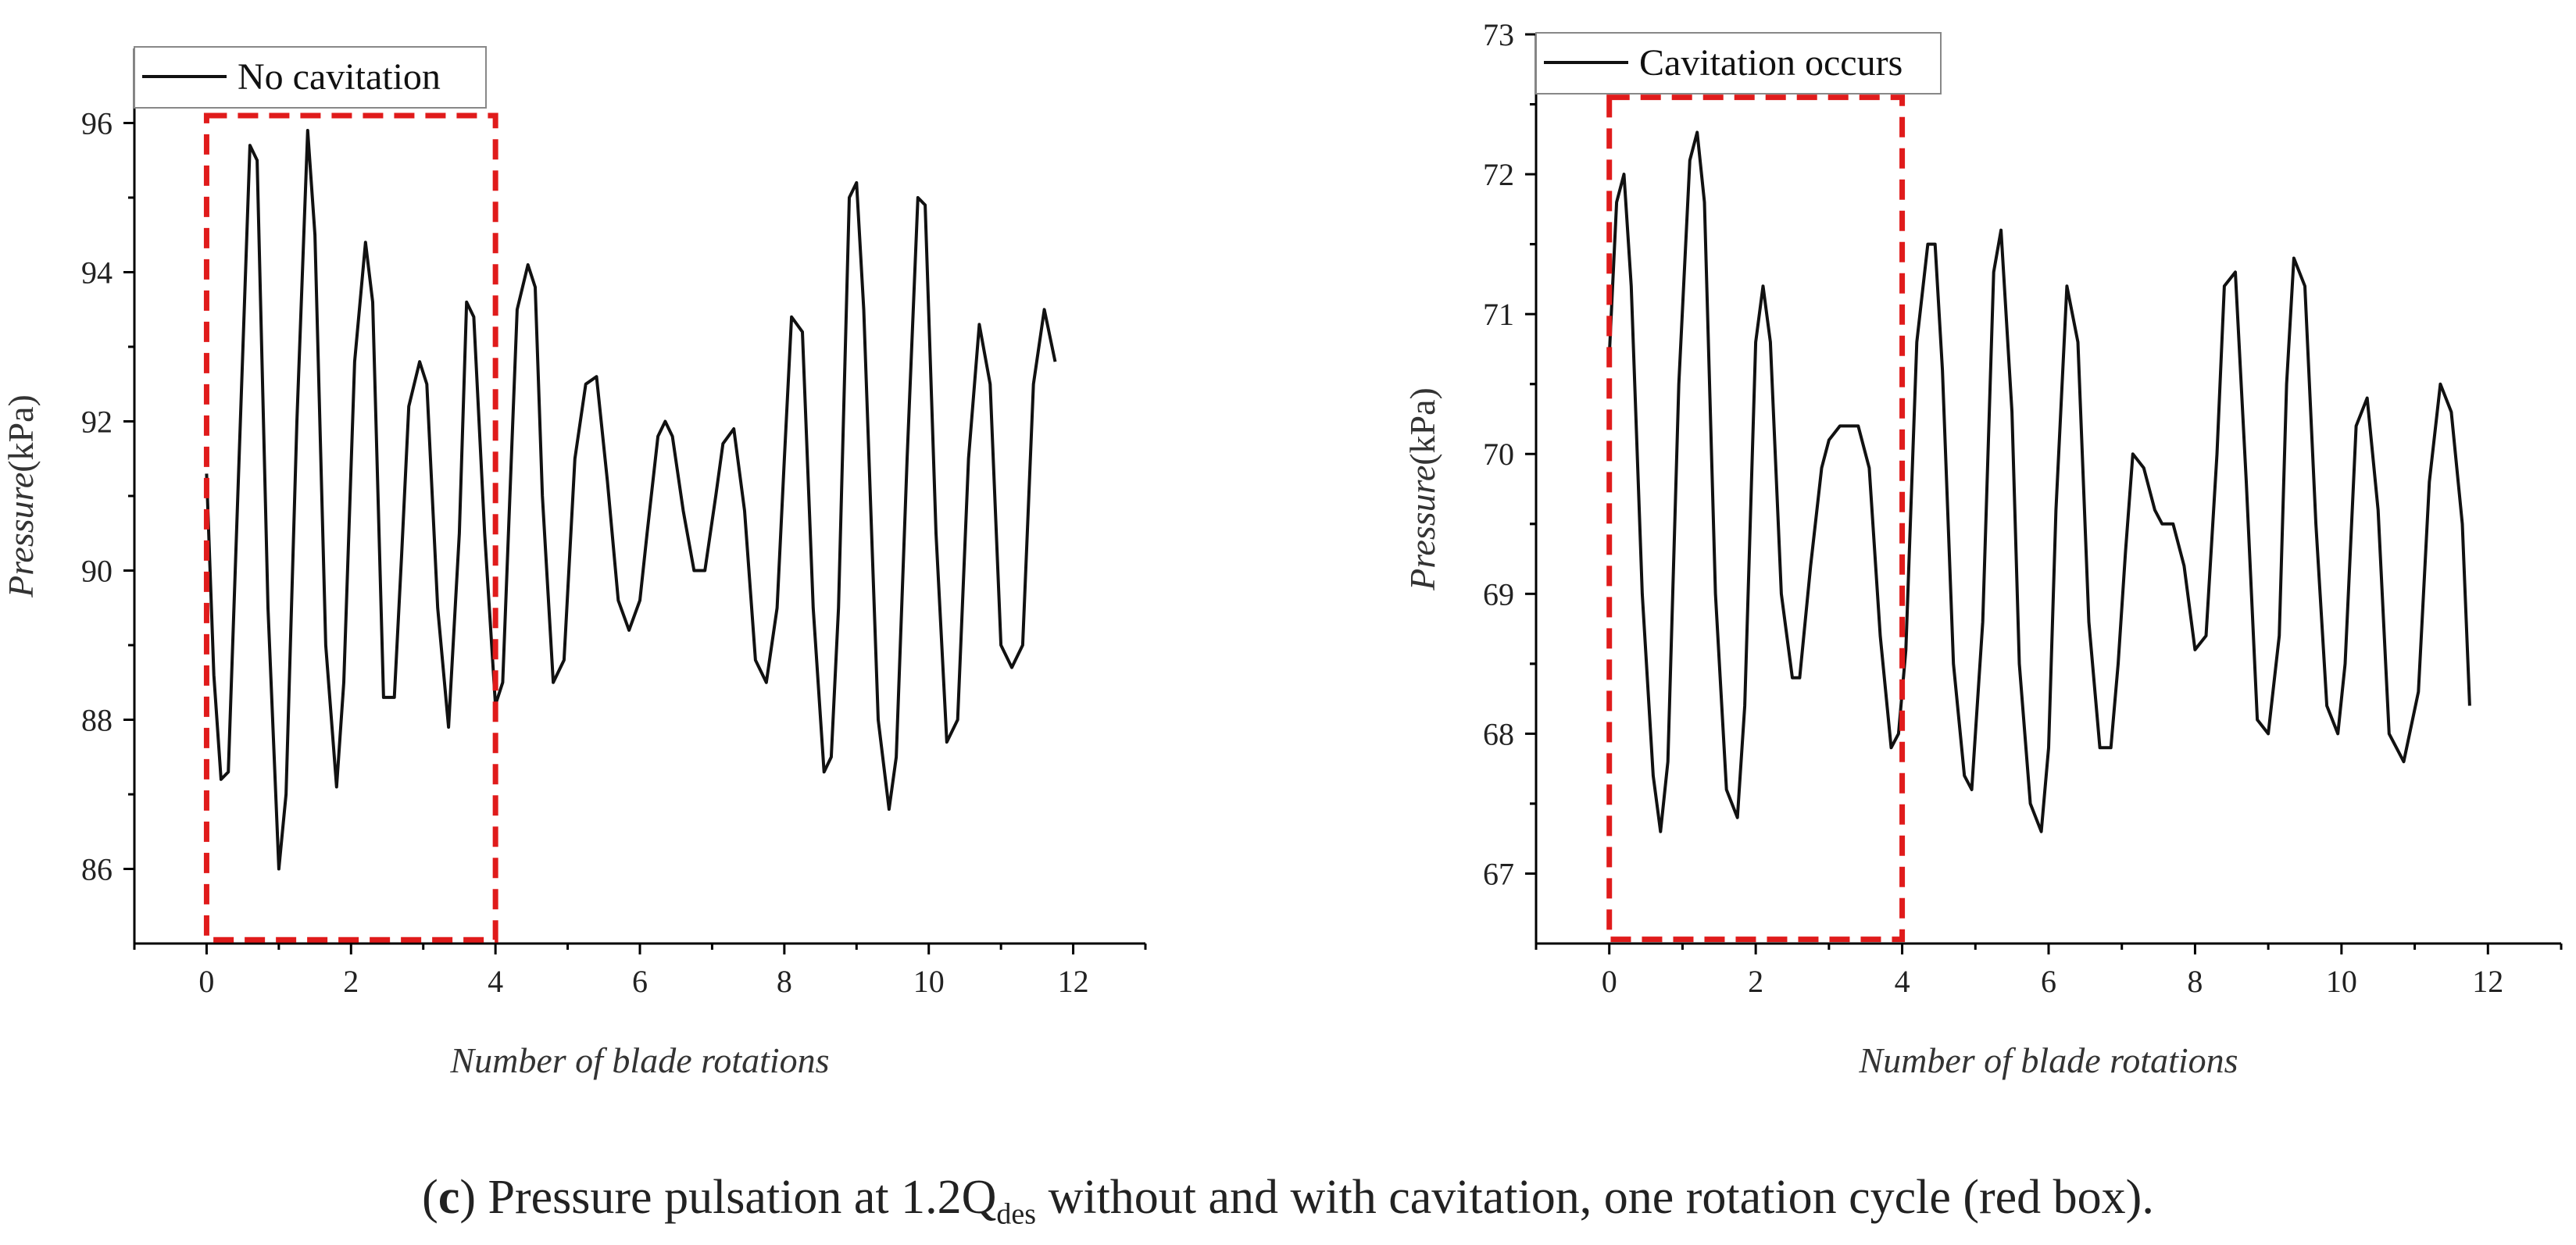 Image resolution: width=2576 pixels, height=1245 pixels. I want to click on legend: No cavitation, so click(310, 77).